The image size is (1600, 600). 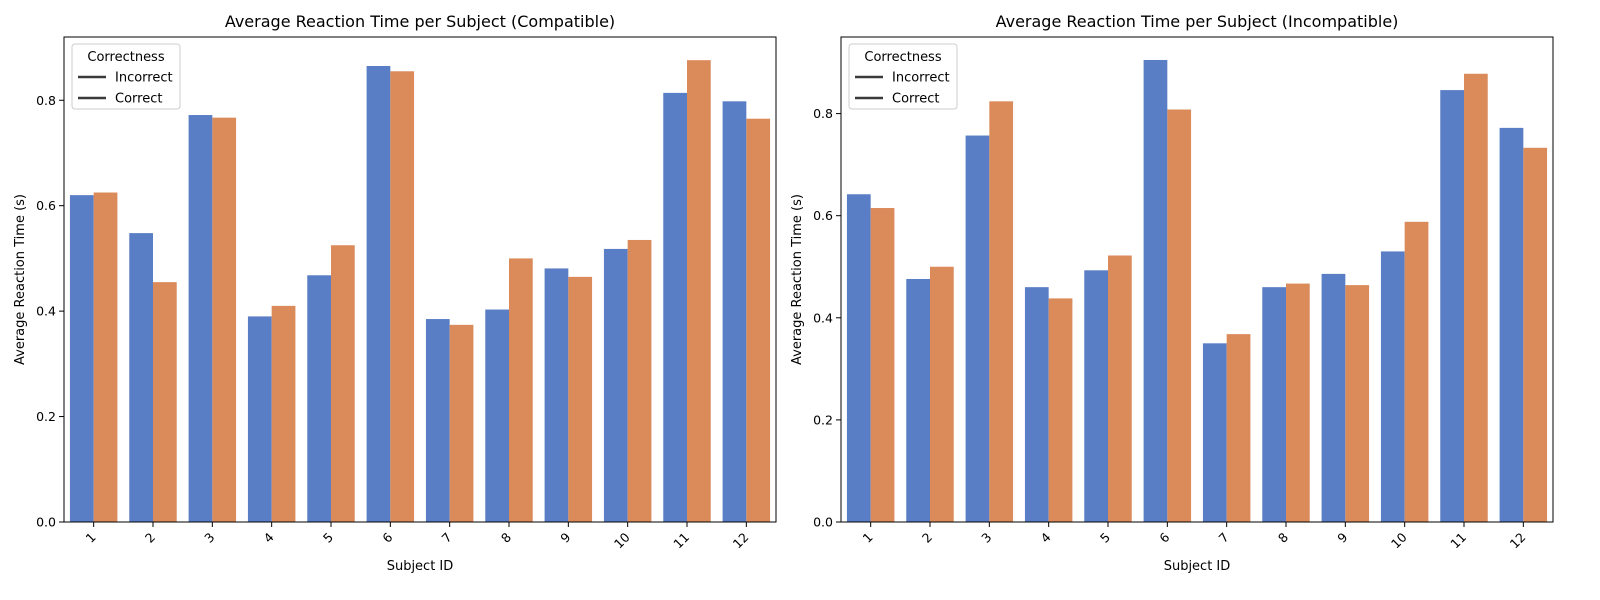 I want to click on legend-box, so click(x=903, y=76).